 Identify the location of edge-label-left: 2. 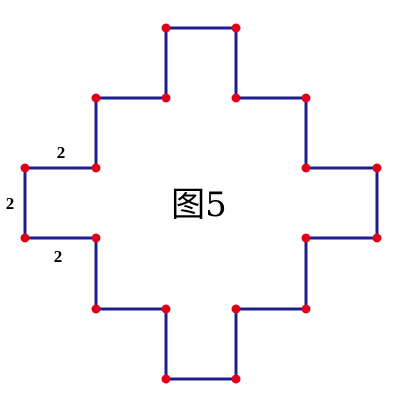
(10, 203).